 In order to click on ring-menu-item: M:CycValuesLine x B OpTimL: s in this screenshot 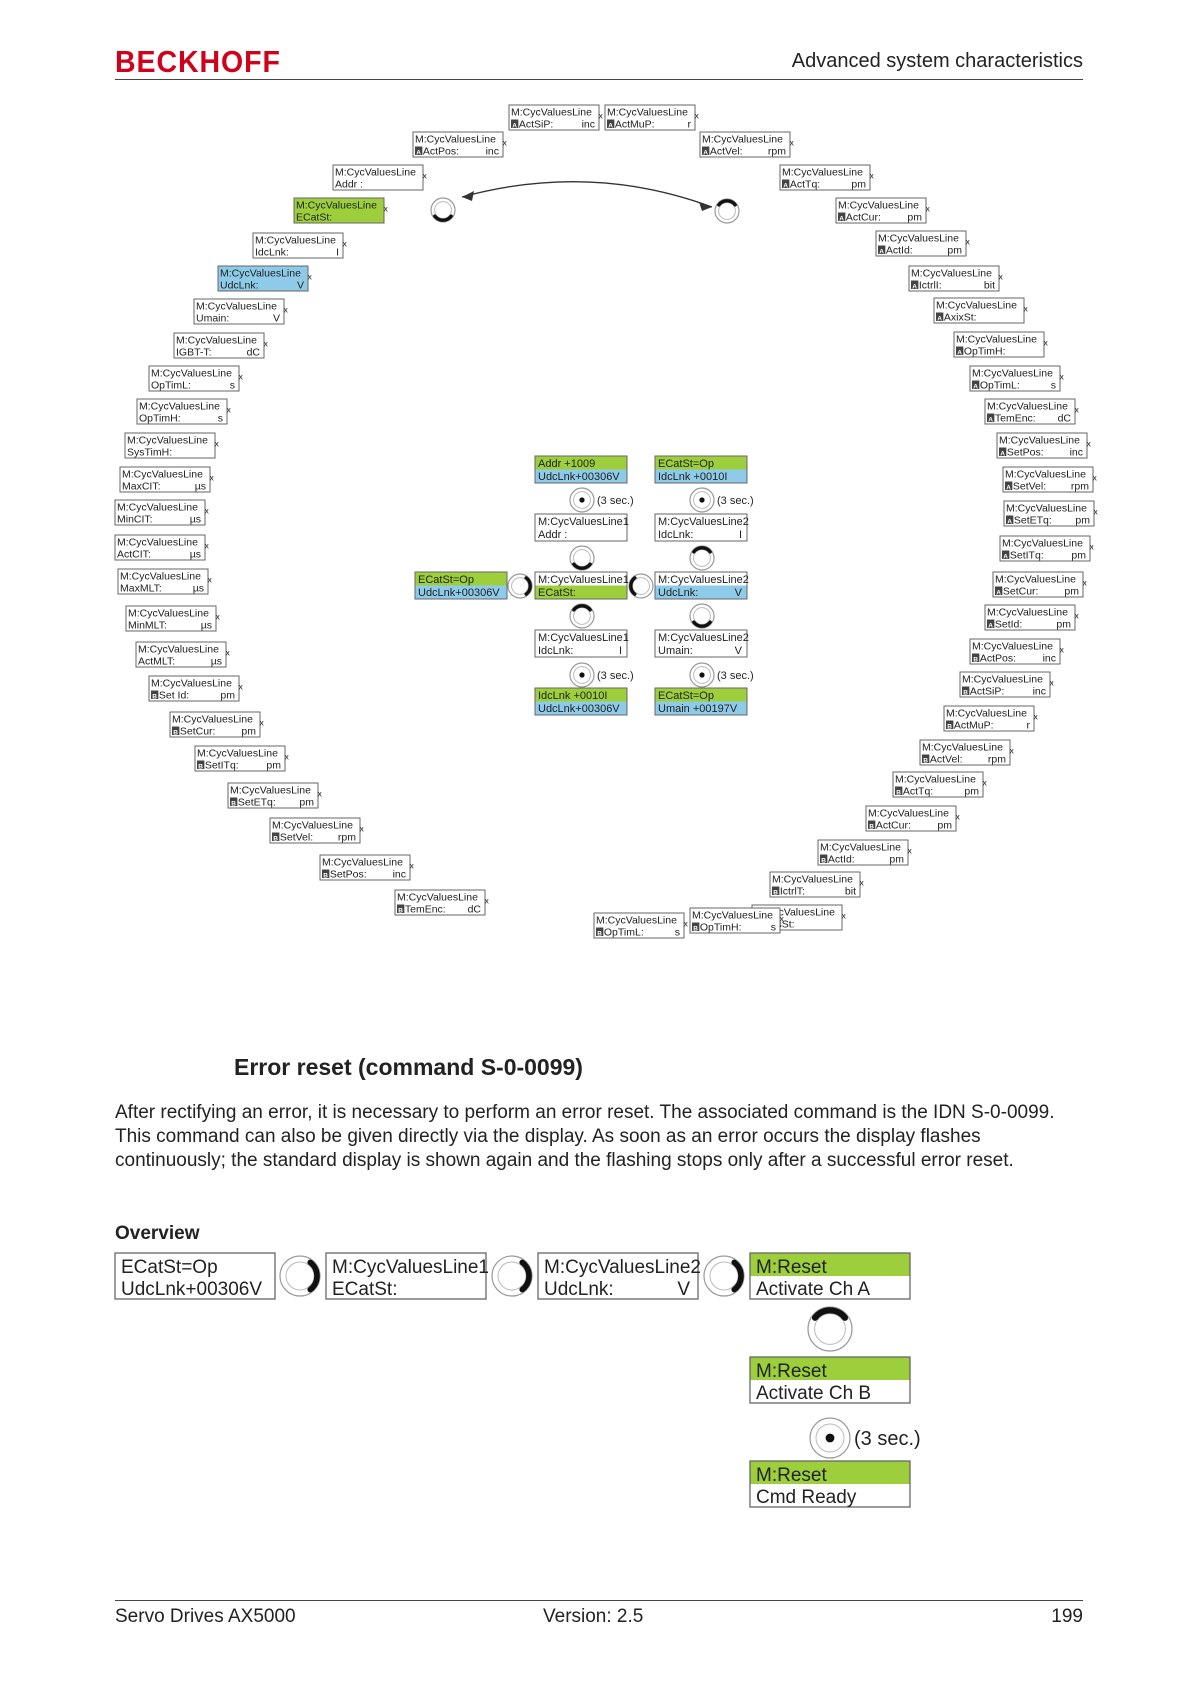, I will do `click(641, 925)`.